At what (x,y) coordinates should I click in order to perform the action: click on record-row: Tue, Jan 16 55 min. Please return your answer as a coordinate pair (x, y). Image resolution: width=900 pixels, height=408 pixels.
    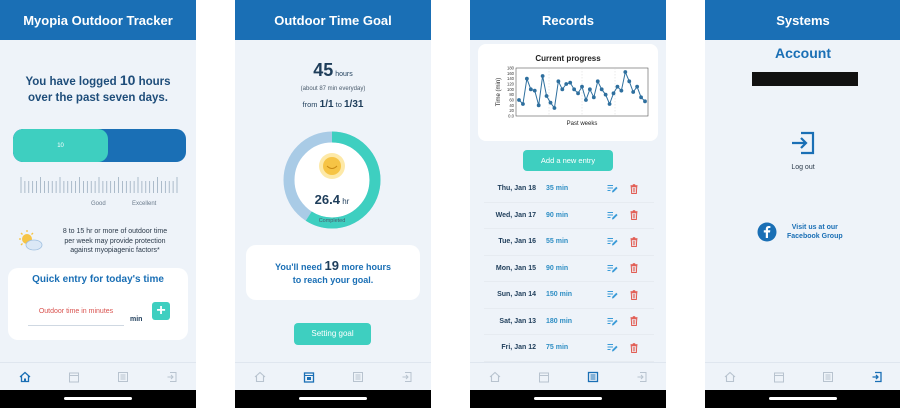
    Looking at the image, I should click on (569, 242).